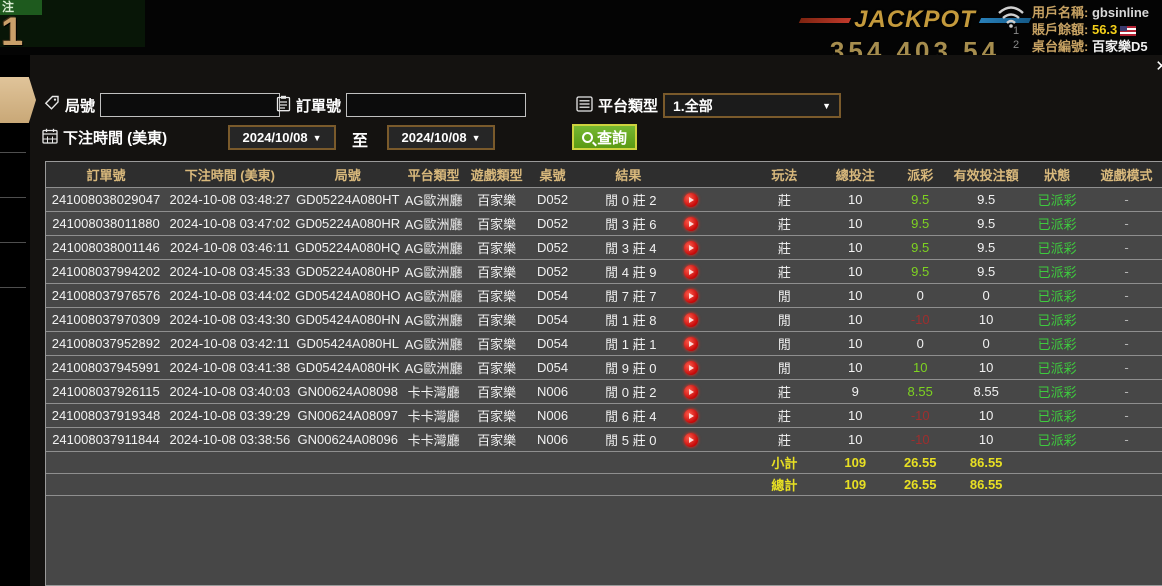 This screenshot has height=586, width=1162. Describe the element at coordinates (230, 223) in the screenshot. I see `bet-time: 2024-10-08 03:47:02` at that location.